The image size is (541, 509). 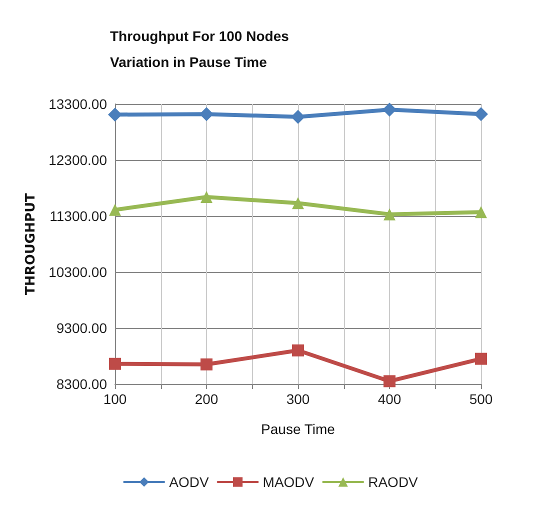 I want to click on chart-title: Throughput For 100 Nodes Variation in Pause Time, so click(x=200, y=49).